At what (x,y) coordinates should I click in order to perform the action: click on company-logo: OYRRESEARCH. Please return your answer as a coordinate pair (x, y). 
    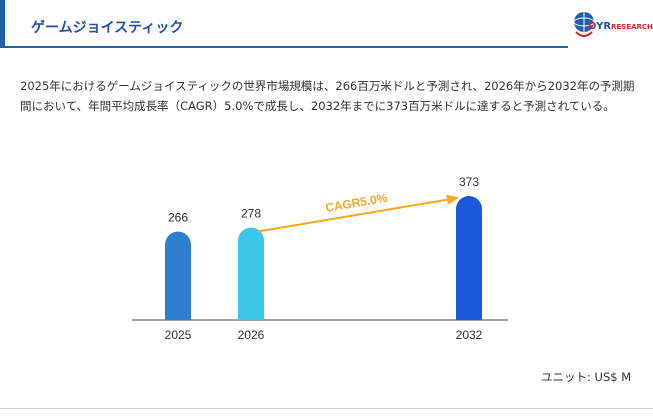
    Looking at the image, I should click on (613, 26).